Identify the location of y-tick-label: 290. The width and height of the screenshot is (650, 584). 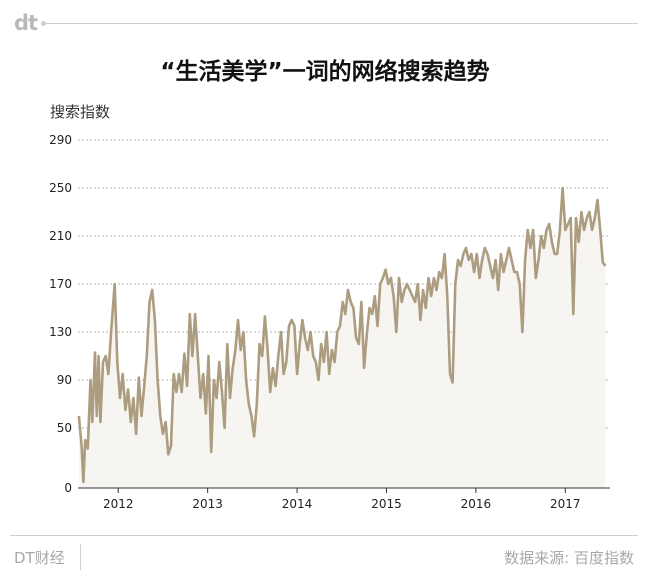
(60, 140).